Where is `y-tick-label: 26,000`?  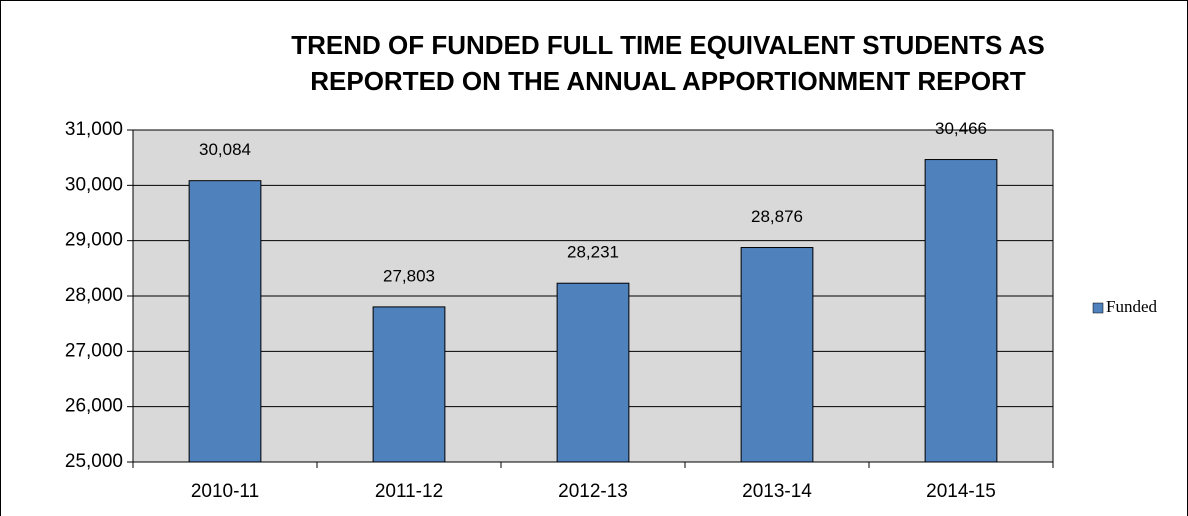 y-tick-label: 26,000 is located at coordinates (94, 406).